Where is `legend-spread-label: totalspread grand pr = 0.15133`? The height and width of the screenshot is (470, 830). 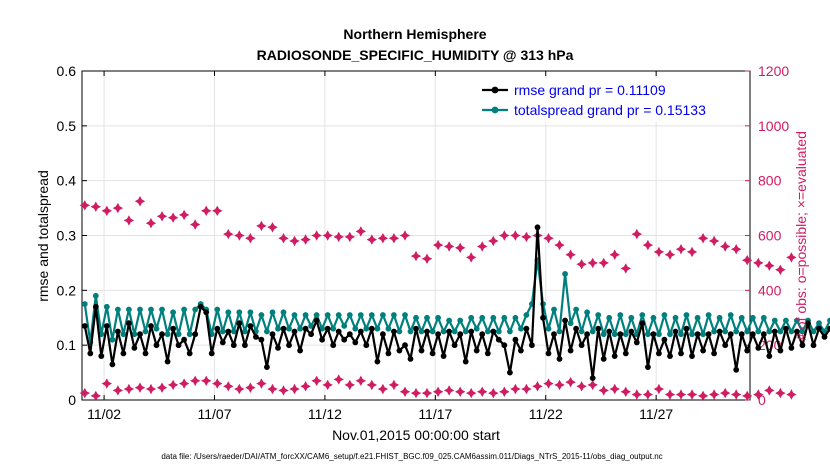 legend-spread-label: totalspread grand pr = 0.15133 is located at coordinates (610, 110).